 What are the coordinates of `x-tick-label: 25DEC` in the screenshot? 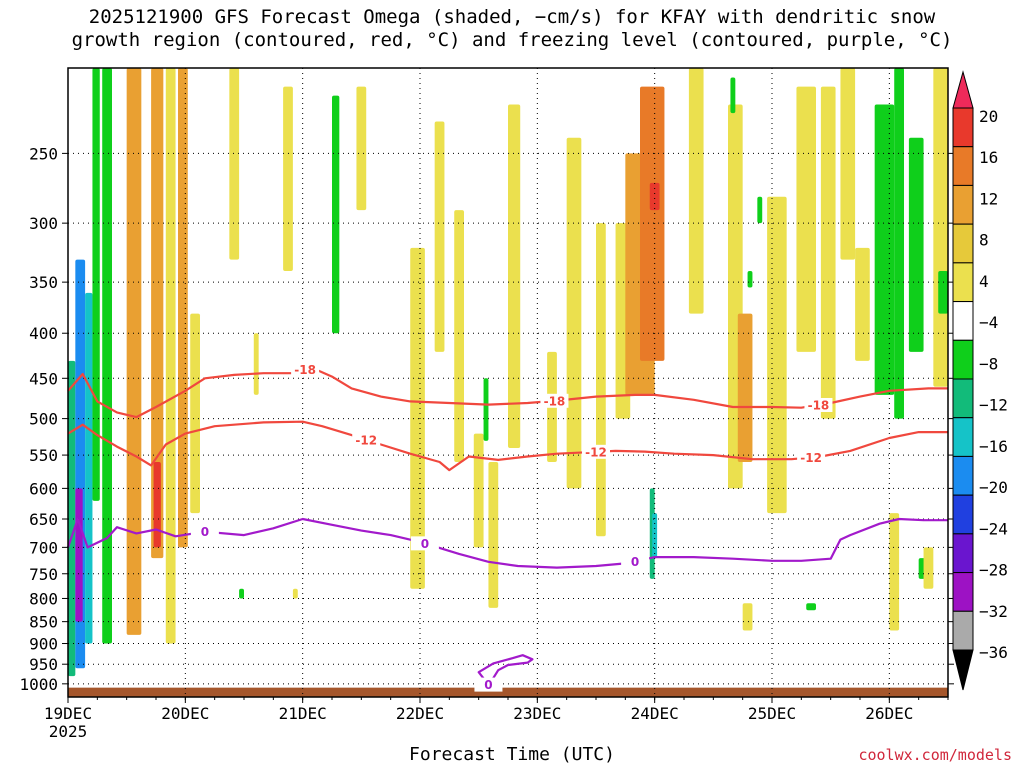 It's located at (772, 713).